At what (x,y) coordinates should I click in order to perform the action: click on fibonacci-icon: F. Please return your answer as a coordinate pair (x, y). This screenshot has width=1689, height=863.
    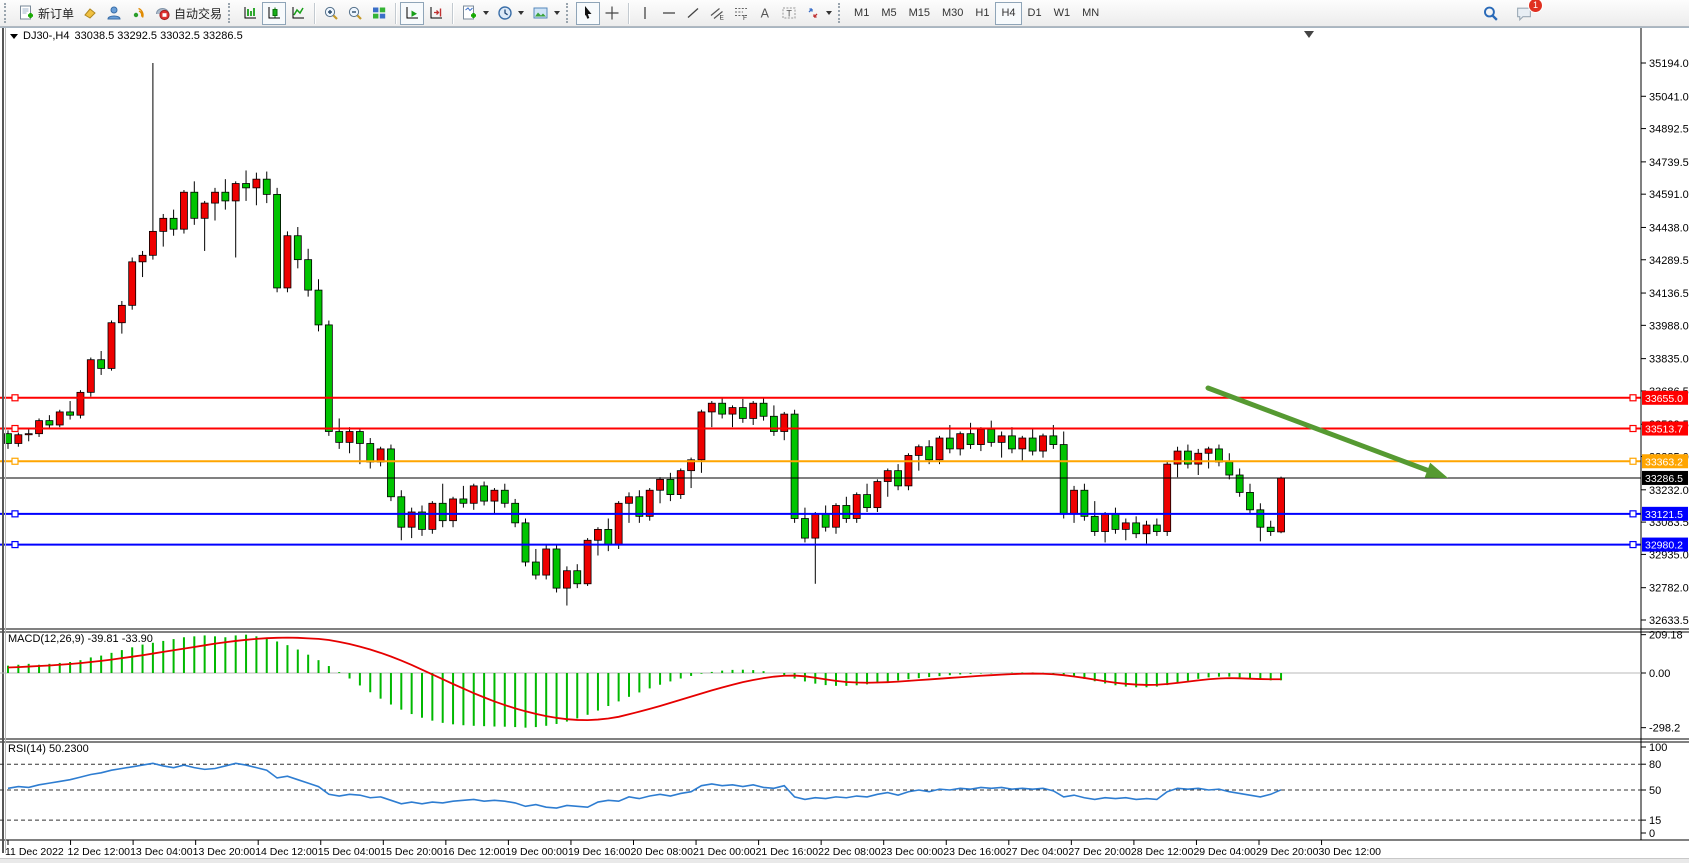
    Looking at the image, I should click on (741, 13).